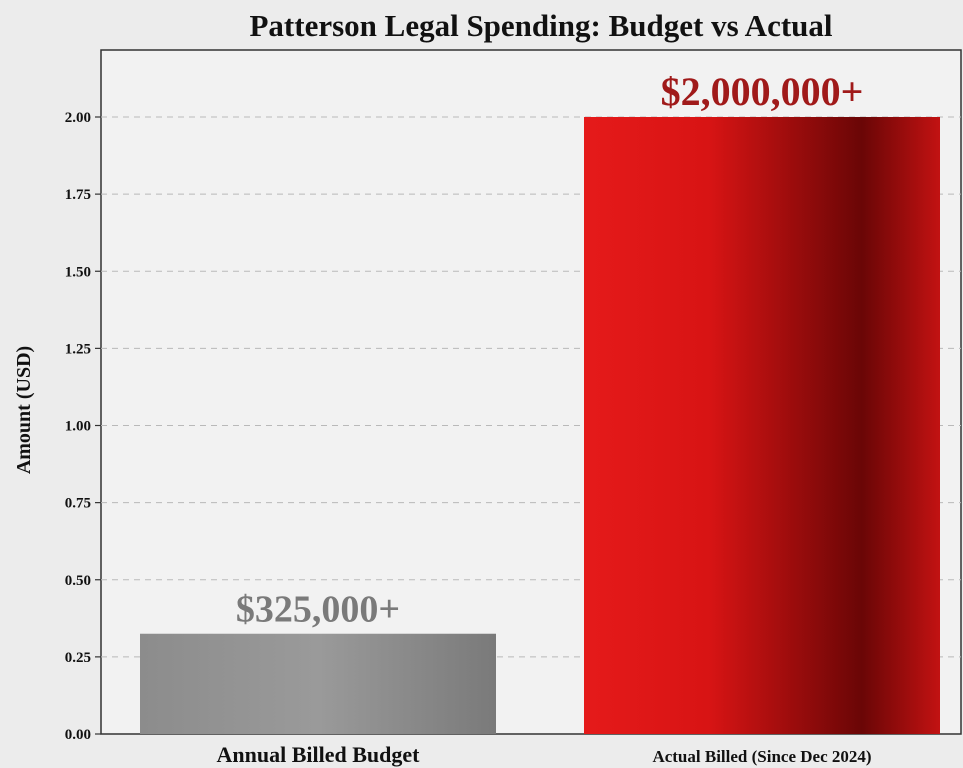 The image size is (963, 768). I want to click on y-tick-label: 0.25, so click(78, 658).